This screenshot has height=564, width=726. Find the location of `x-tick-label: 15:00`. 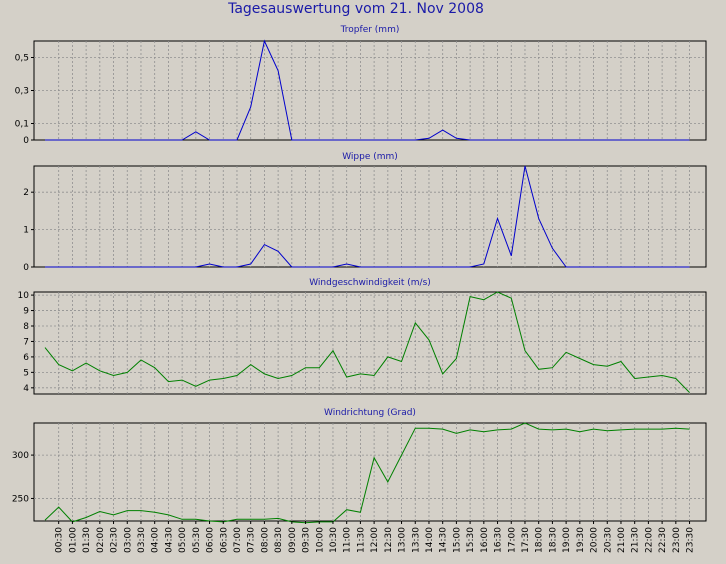

x-tick-label: 15:00 is located at coordinates (457, 540).